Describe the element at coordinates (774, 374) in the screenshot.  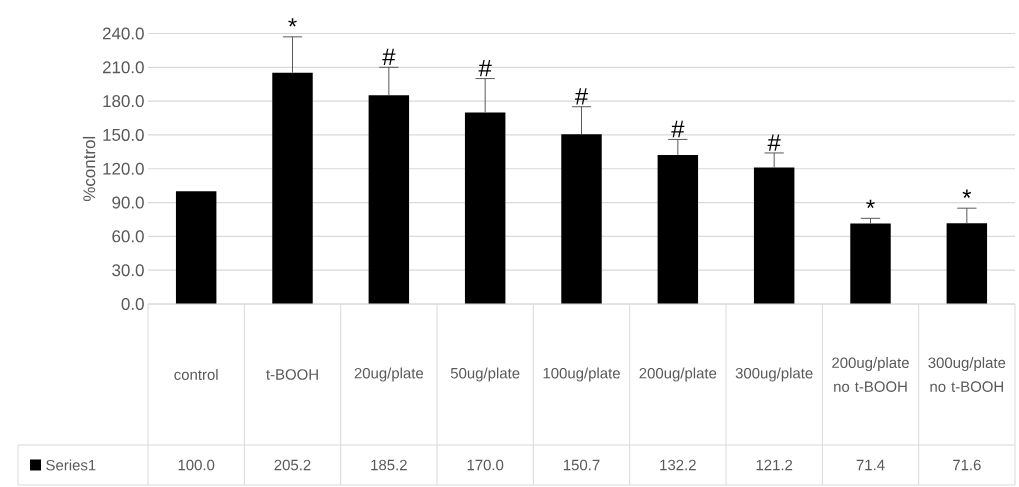
I see `x-tick-label: 300ug/plate` at that location.